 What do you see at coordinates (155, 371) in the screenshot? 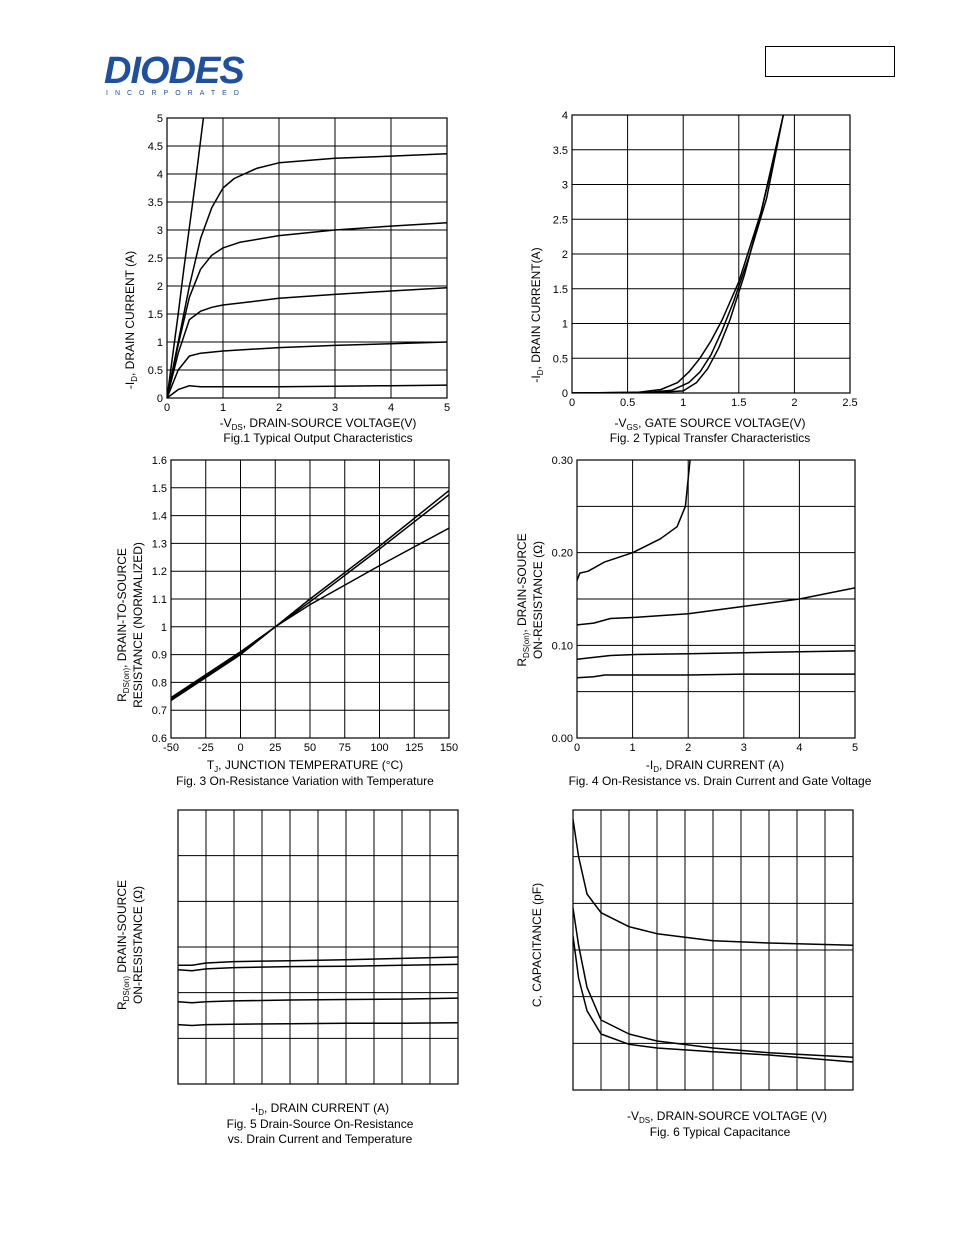
I see `fig1-ytick-label: 0.5` at bounding box center [155, 371].